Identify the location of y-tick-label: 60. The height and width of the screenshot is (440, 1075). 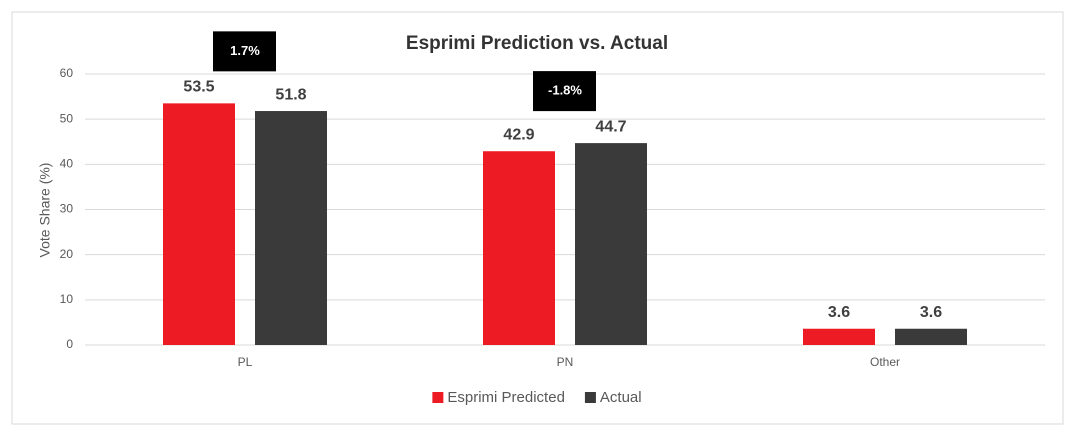
(67, 73).